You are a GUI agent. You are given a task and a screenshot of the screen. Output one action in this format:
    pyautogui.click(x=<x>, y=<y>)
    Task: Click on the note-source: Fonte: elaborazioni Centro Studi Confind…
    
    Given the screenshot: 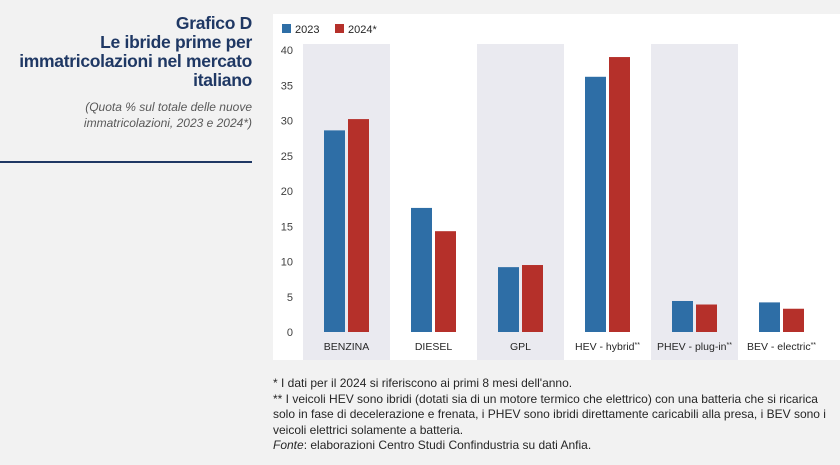 What is the action you would take?
    pyautogui.click(x=553, y=446)
    